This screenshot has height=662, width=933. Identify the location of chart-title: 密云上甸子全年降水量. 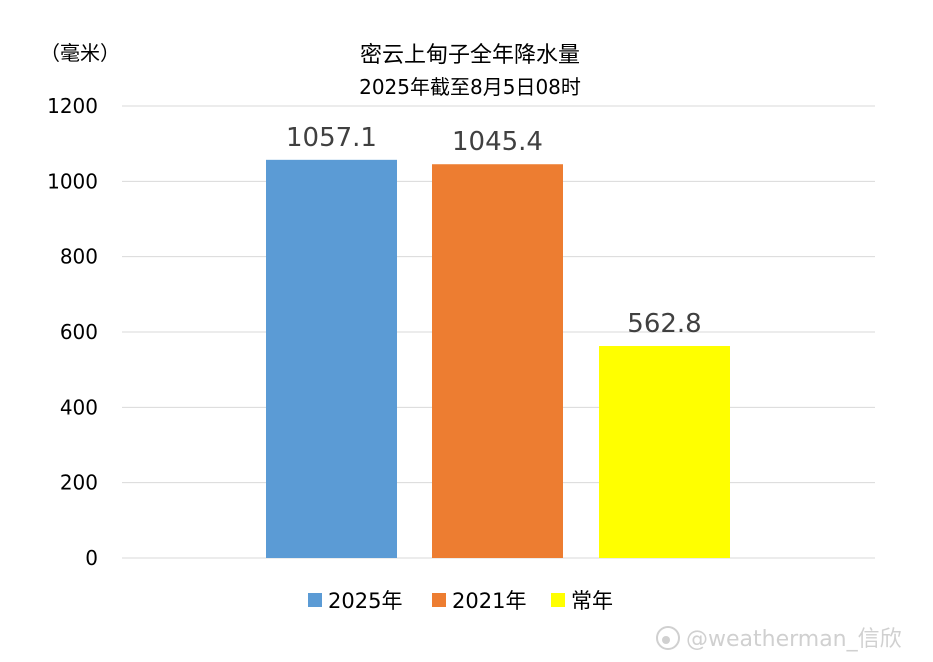
(470, 55).